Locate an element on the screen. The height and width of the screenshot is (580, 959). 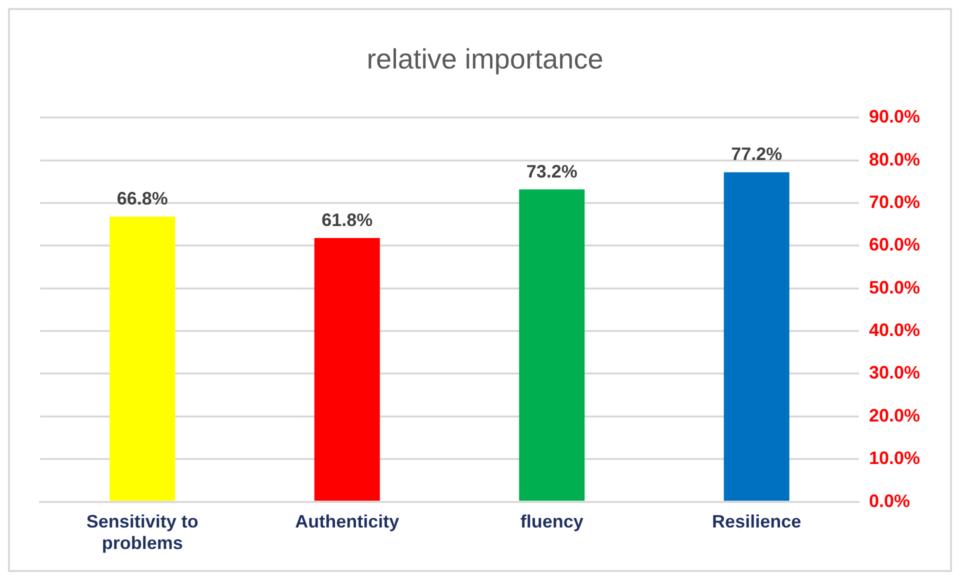
y-tick-label: 90.0% is located at coordinates (894, 116).